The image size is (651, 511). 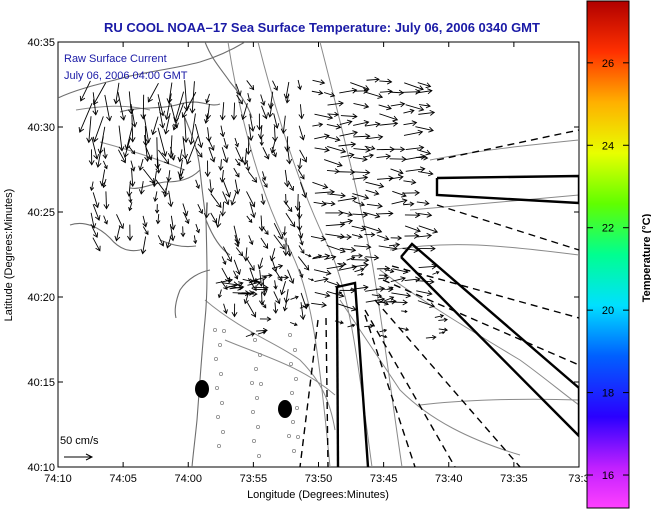 I want to click on y-tick-label: 40:15, so click(x=41, y=383).